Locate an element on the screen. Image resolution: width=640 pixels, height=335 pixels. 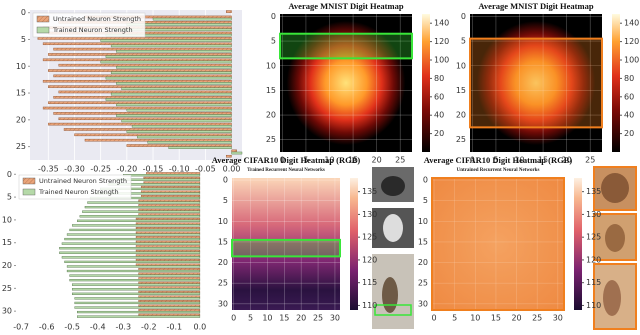
colorbar-tick-label: 135 is located at coordinates (593, 191).